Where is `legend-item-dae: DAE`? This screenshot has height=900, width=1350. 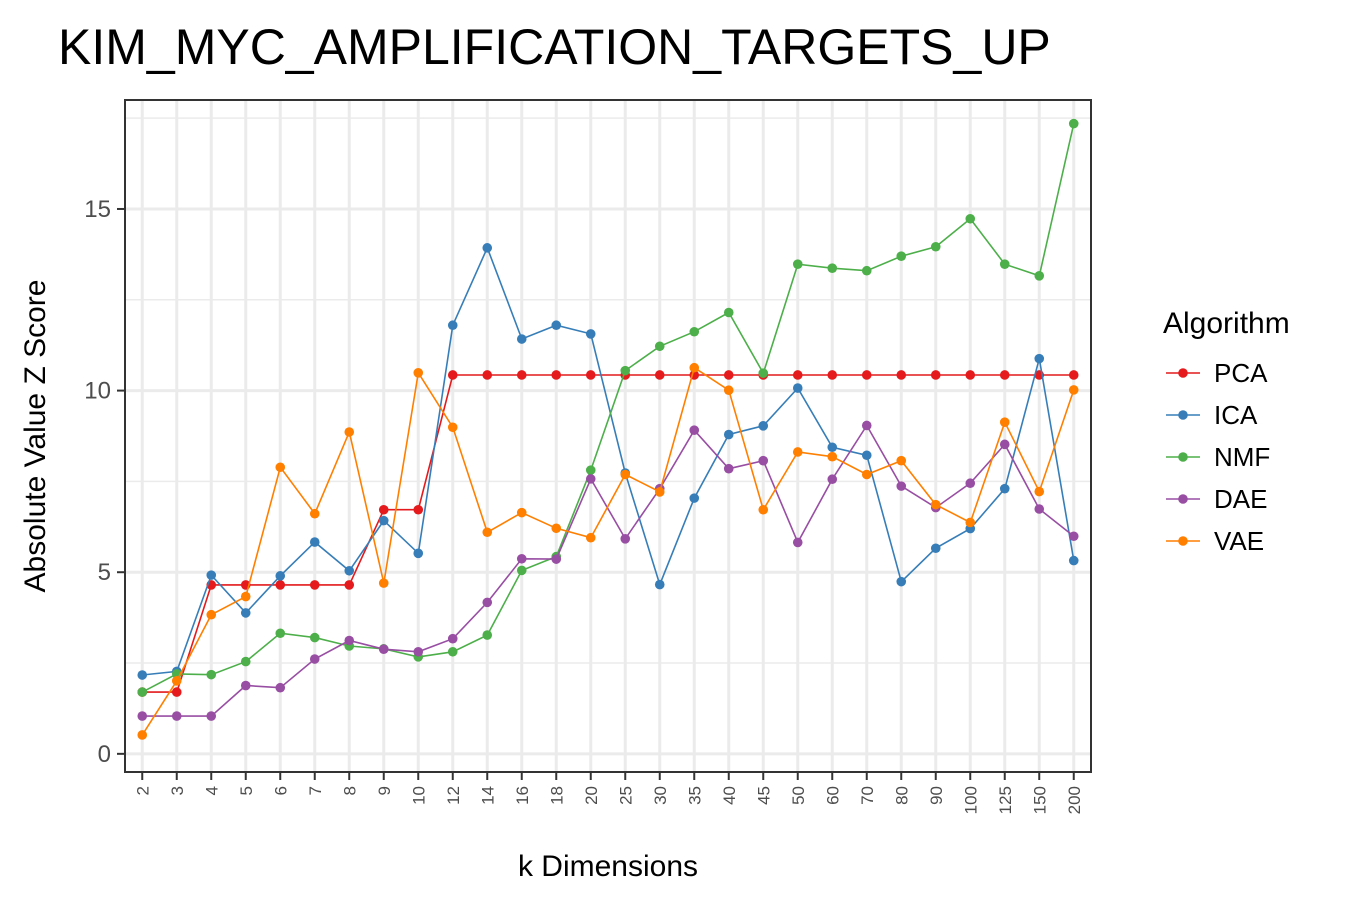 legend-item-dae: DAE is located at coordinates (1216, 499).